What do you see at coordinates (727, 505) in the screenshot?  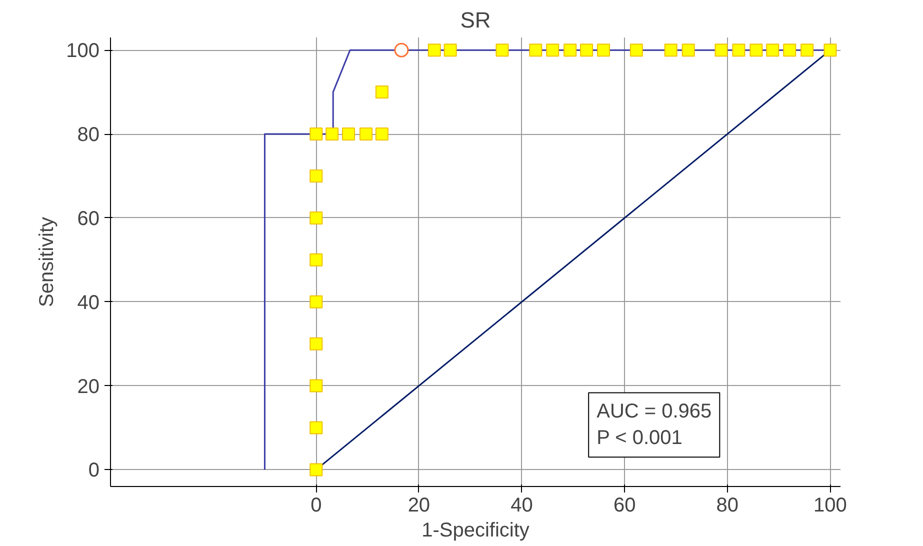 I see `x-tick-label: 80` at bounding box center [727, 505].